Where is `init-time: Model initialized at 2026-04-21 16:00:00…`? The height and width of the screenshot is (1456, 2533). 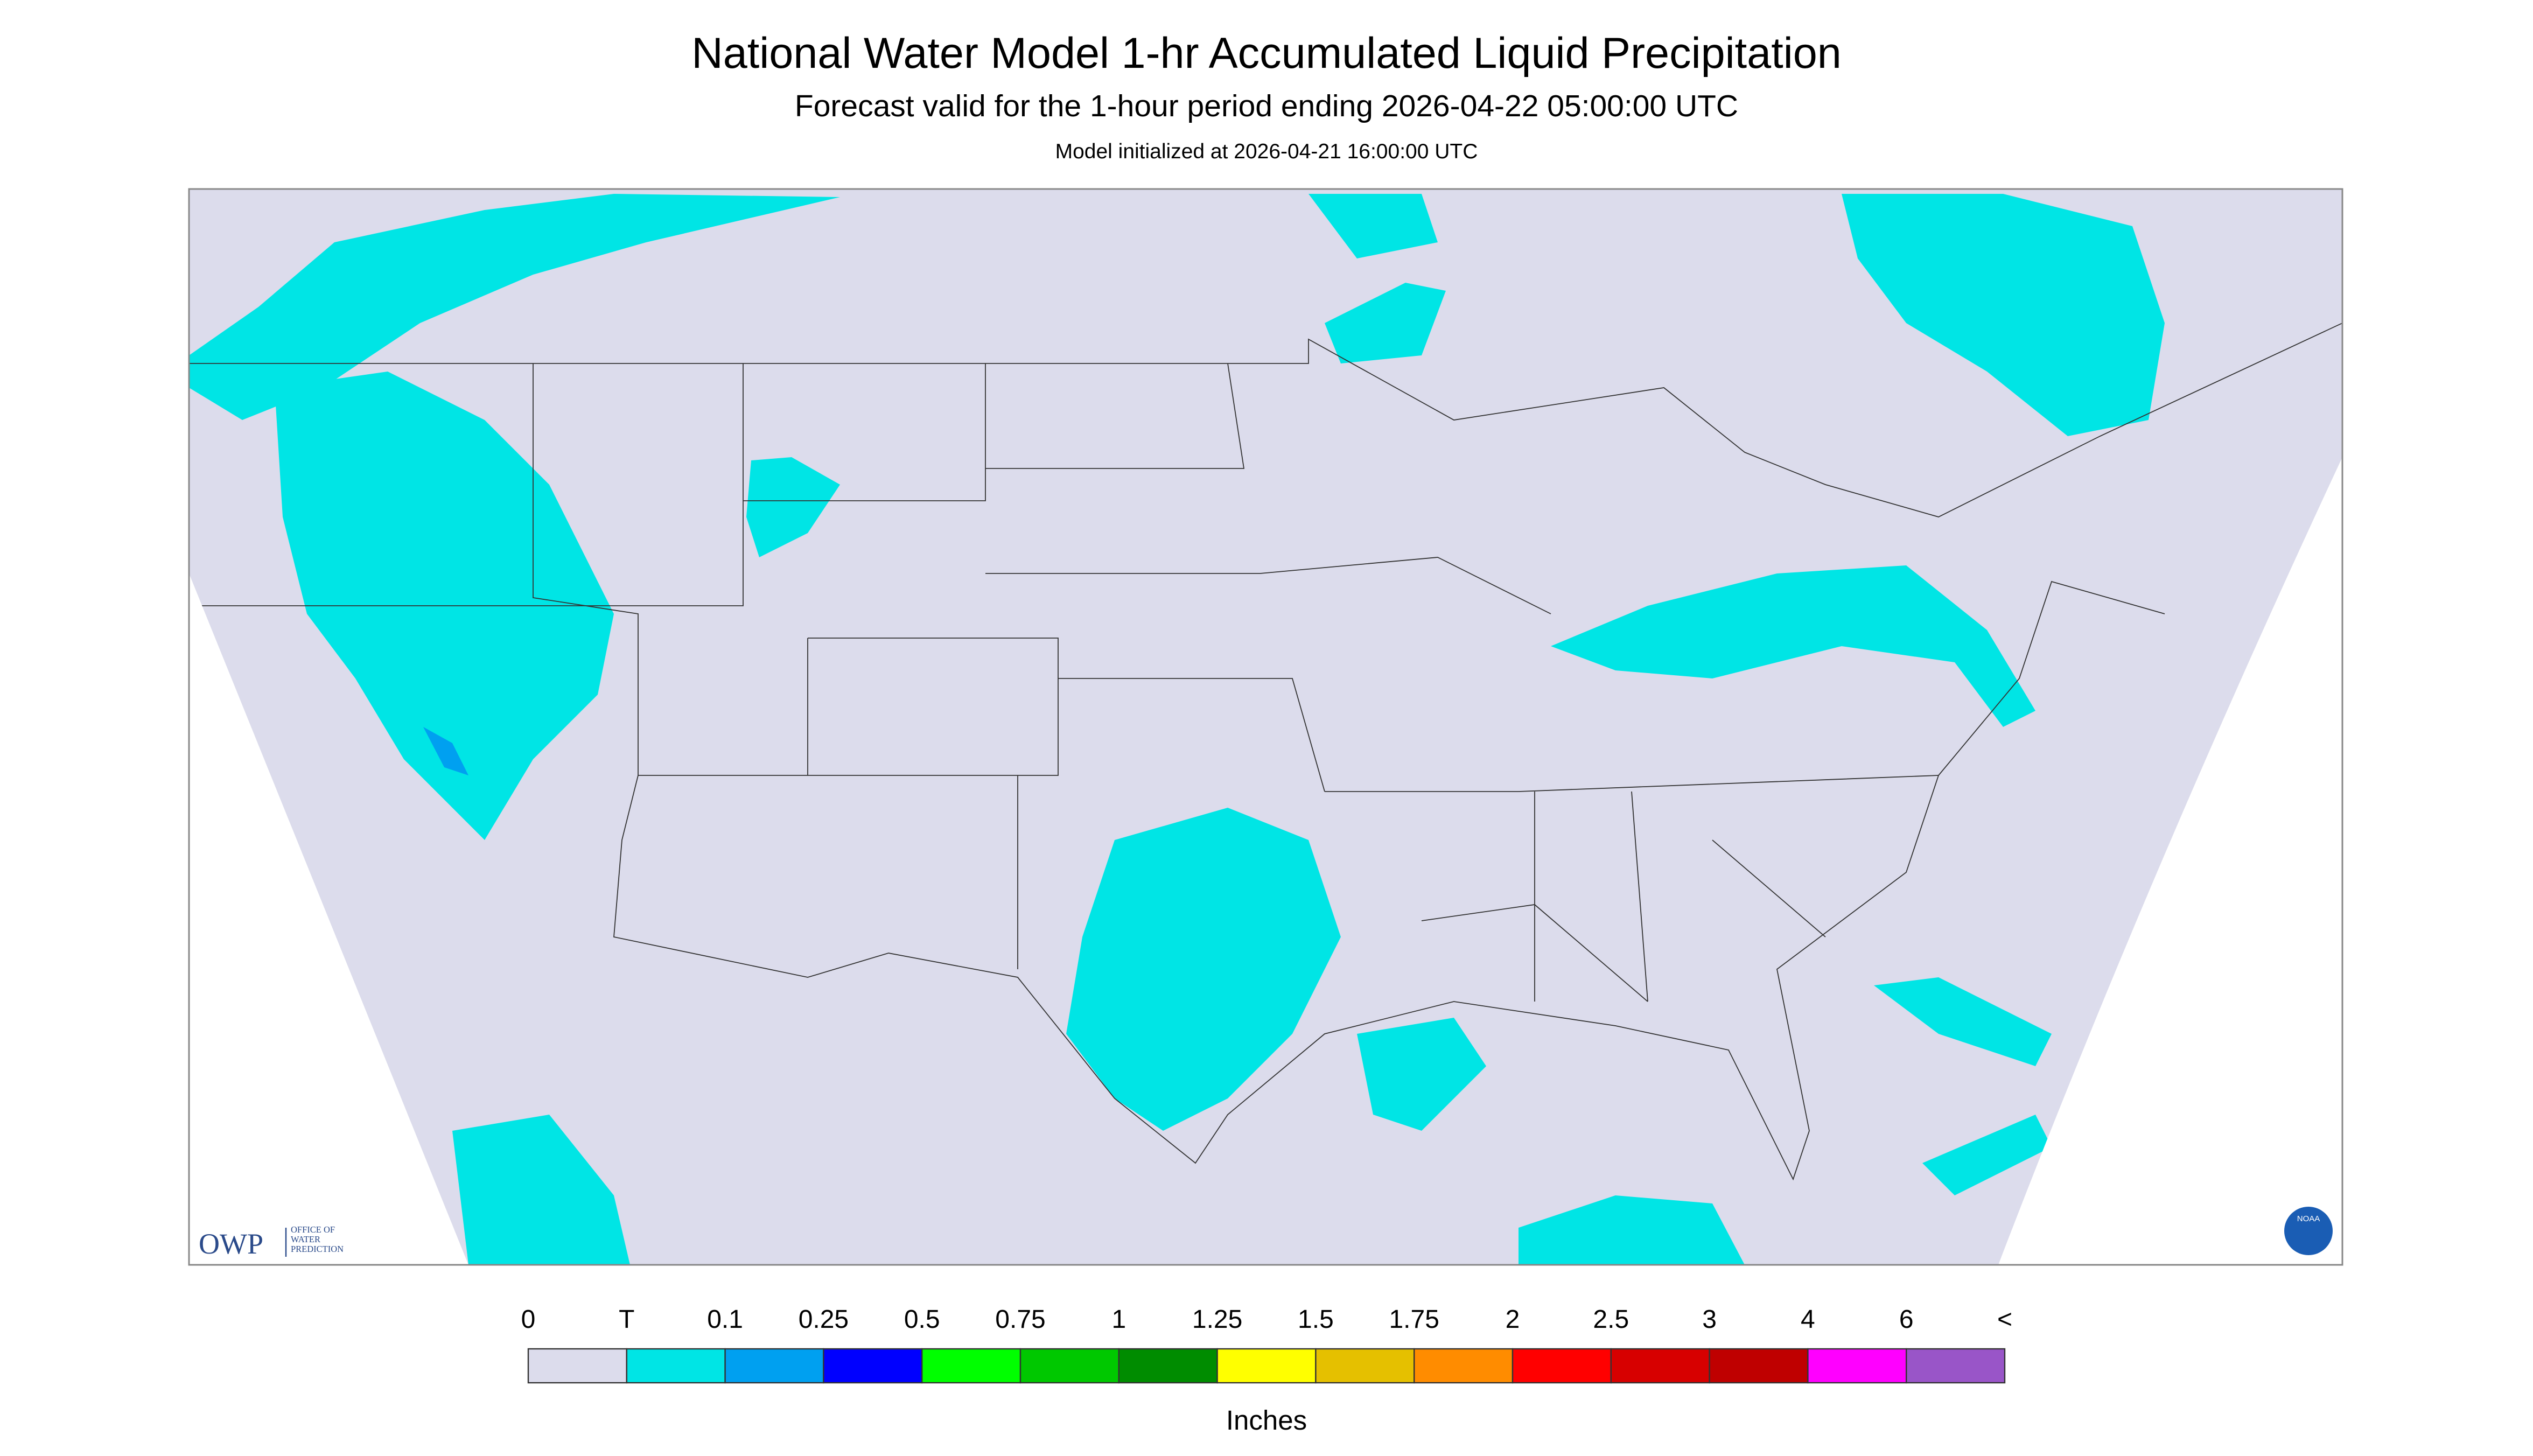
init-time: Model initialized at 2026-04-21 16:00:00… is located at coordinates (1266, 151).